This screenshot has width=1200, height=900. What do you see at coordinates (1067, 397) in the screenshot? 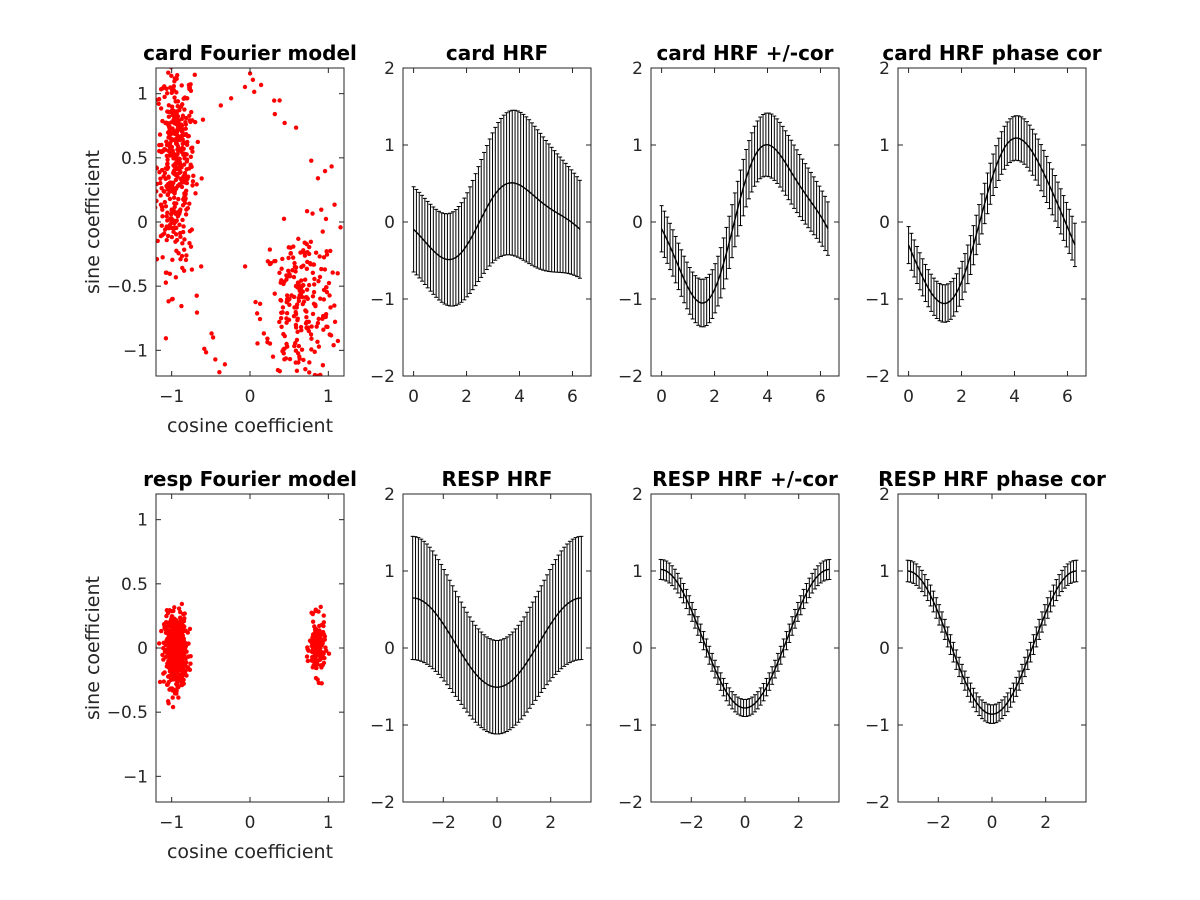
I see `x-tick-label: 6` at bounding box center [1067, 397].